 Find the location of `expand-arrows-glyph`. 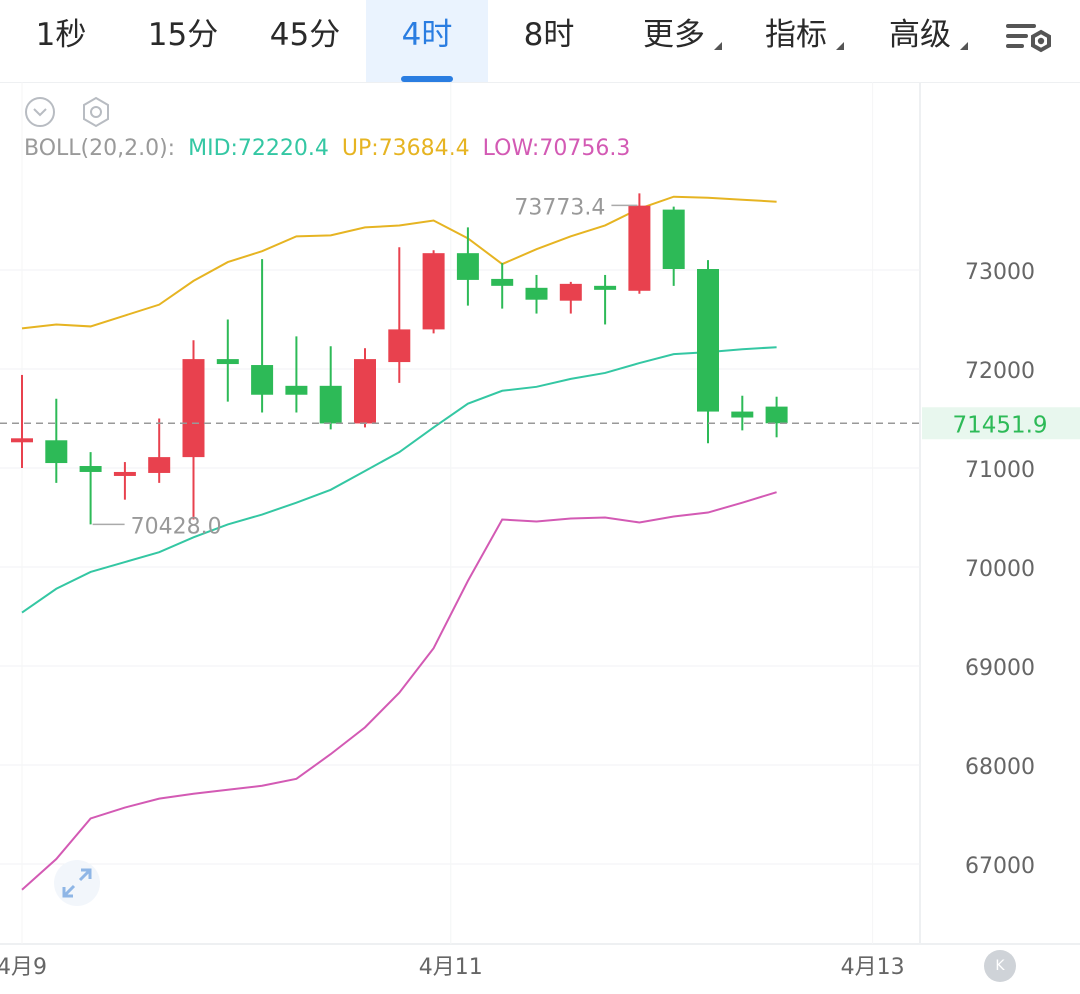

expand-arrows-glyph is located at coordinates (77, 883).